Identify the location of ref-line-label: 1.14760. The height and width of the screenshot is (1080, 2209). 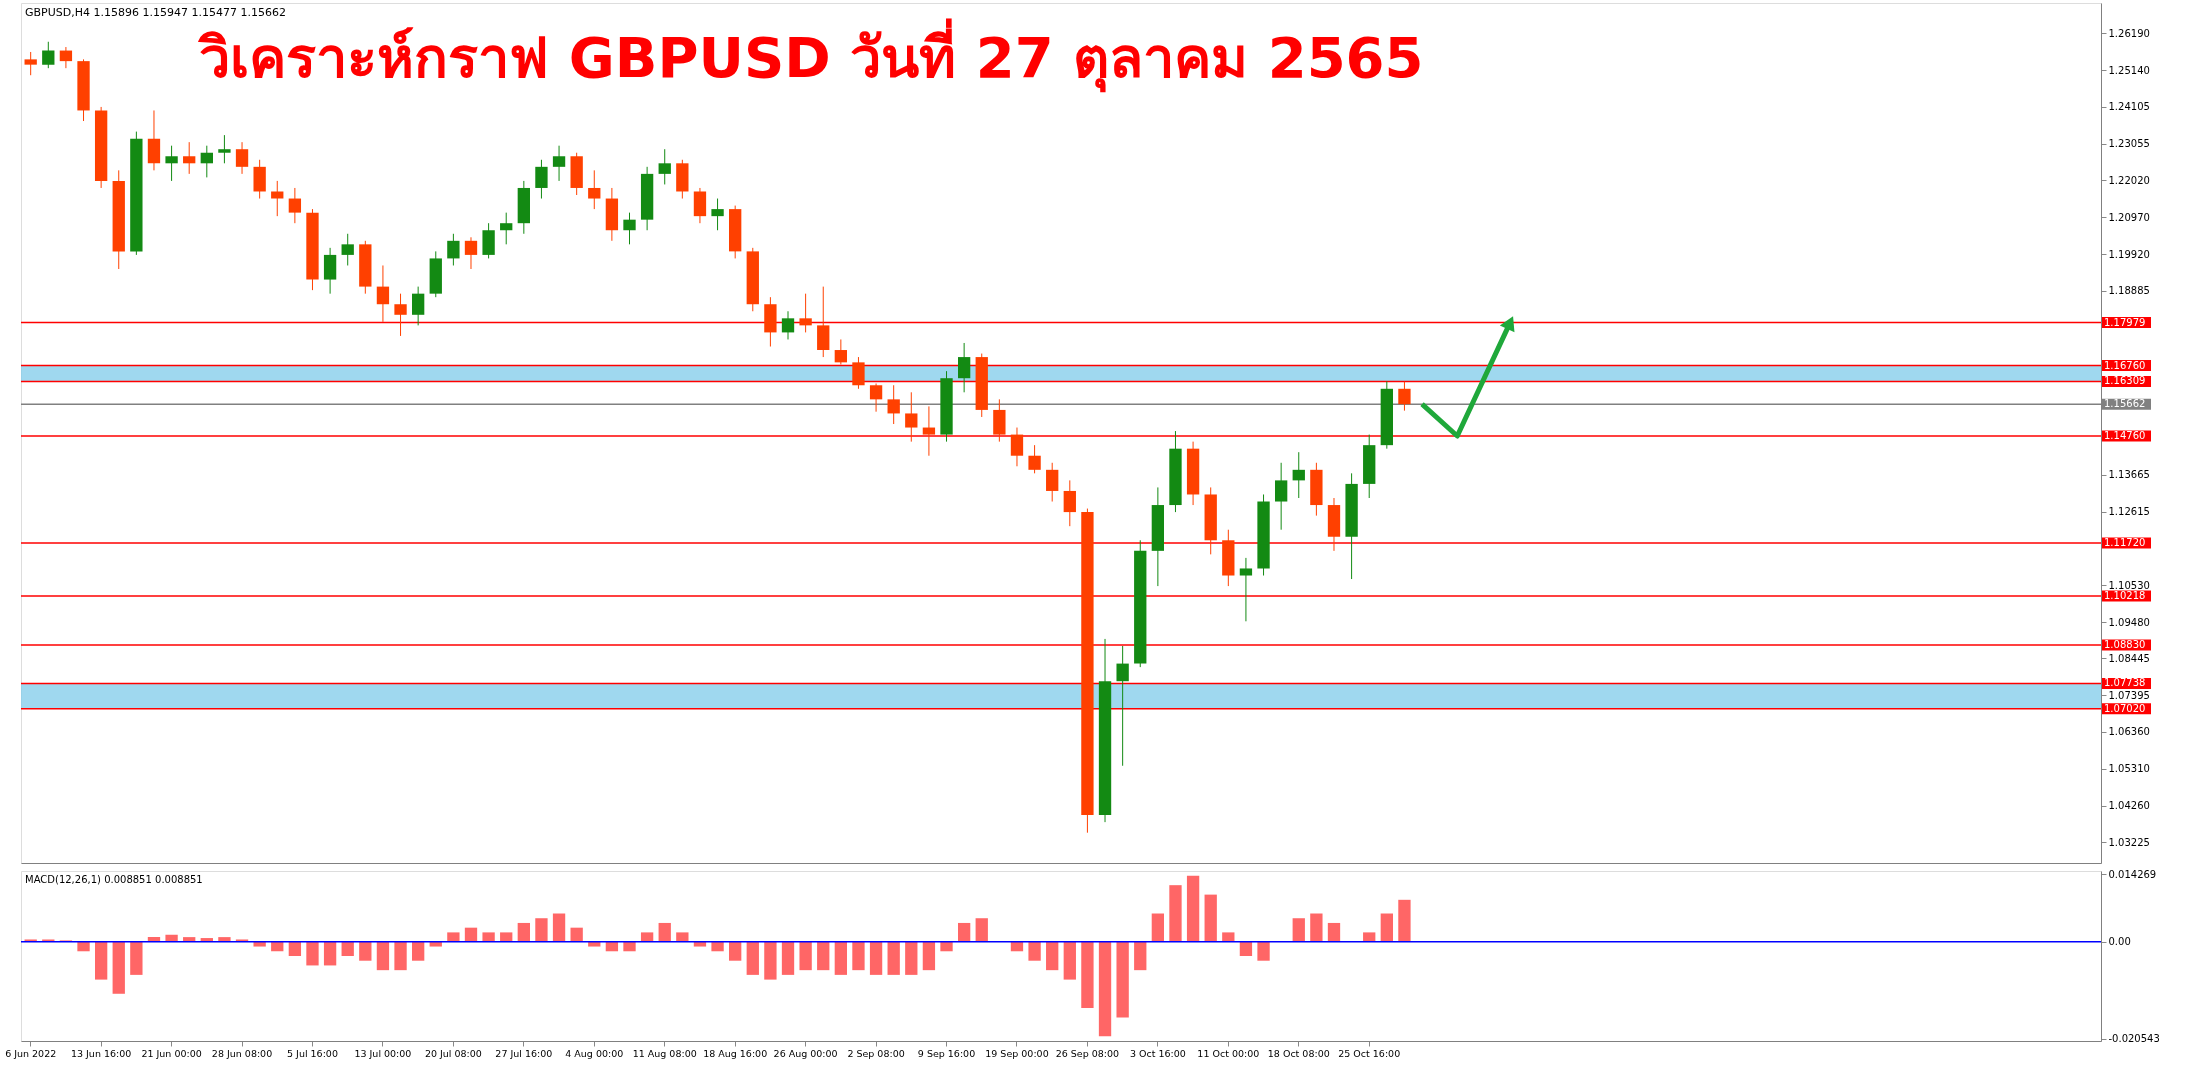
(2125, 435).